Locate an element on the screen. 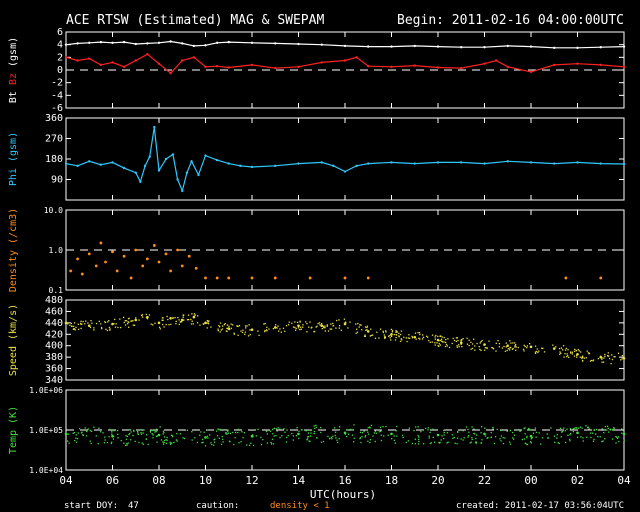  density-y-axis-label-part: Density (/cm3) is located at coordinates (13, 250).